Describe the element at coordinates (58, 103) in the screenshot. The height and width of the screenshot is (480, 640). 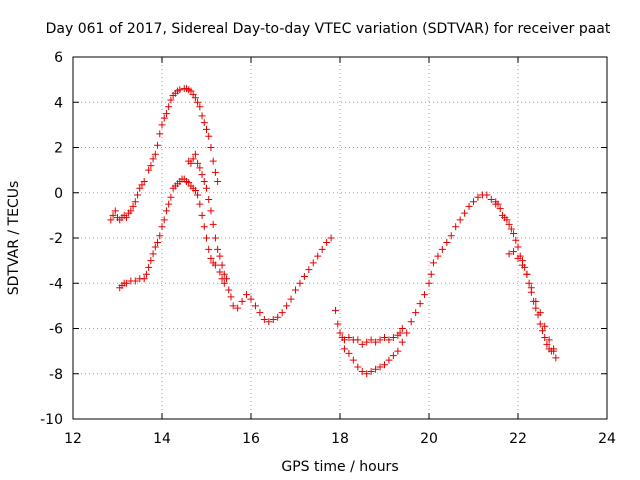
I see `y-tick-label: 4` at that location.